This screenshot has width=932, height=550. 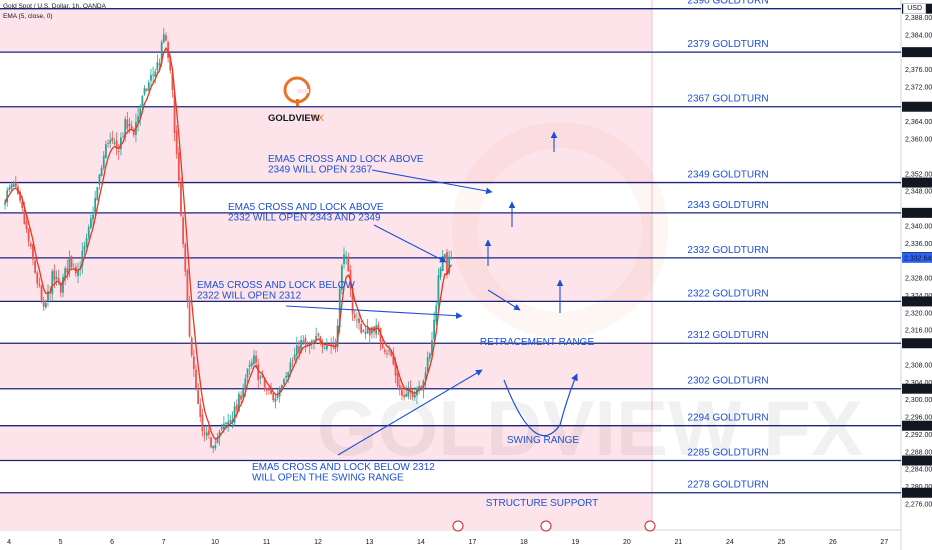 What do you see at coordinates (320, 170) in the screenshot?
I see `annotation-text: 2349 WILL OPEN 2367` at bounding box center [320, 170].